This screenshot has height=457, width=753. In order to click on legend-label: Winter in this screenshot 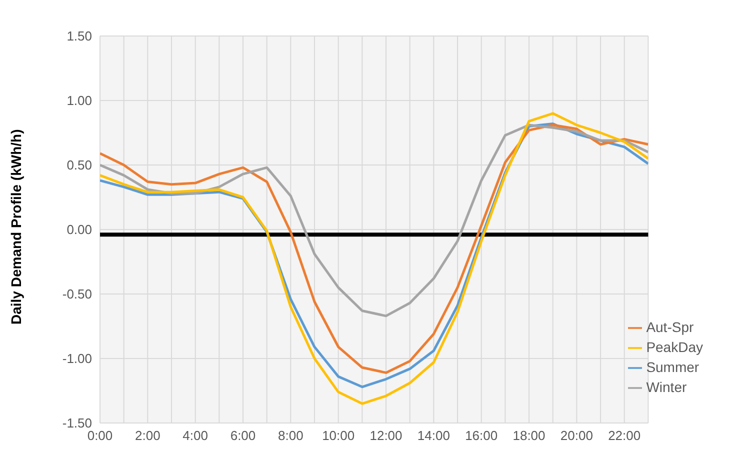, I will do `click(666, 387)`.